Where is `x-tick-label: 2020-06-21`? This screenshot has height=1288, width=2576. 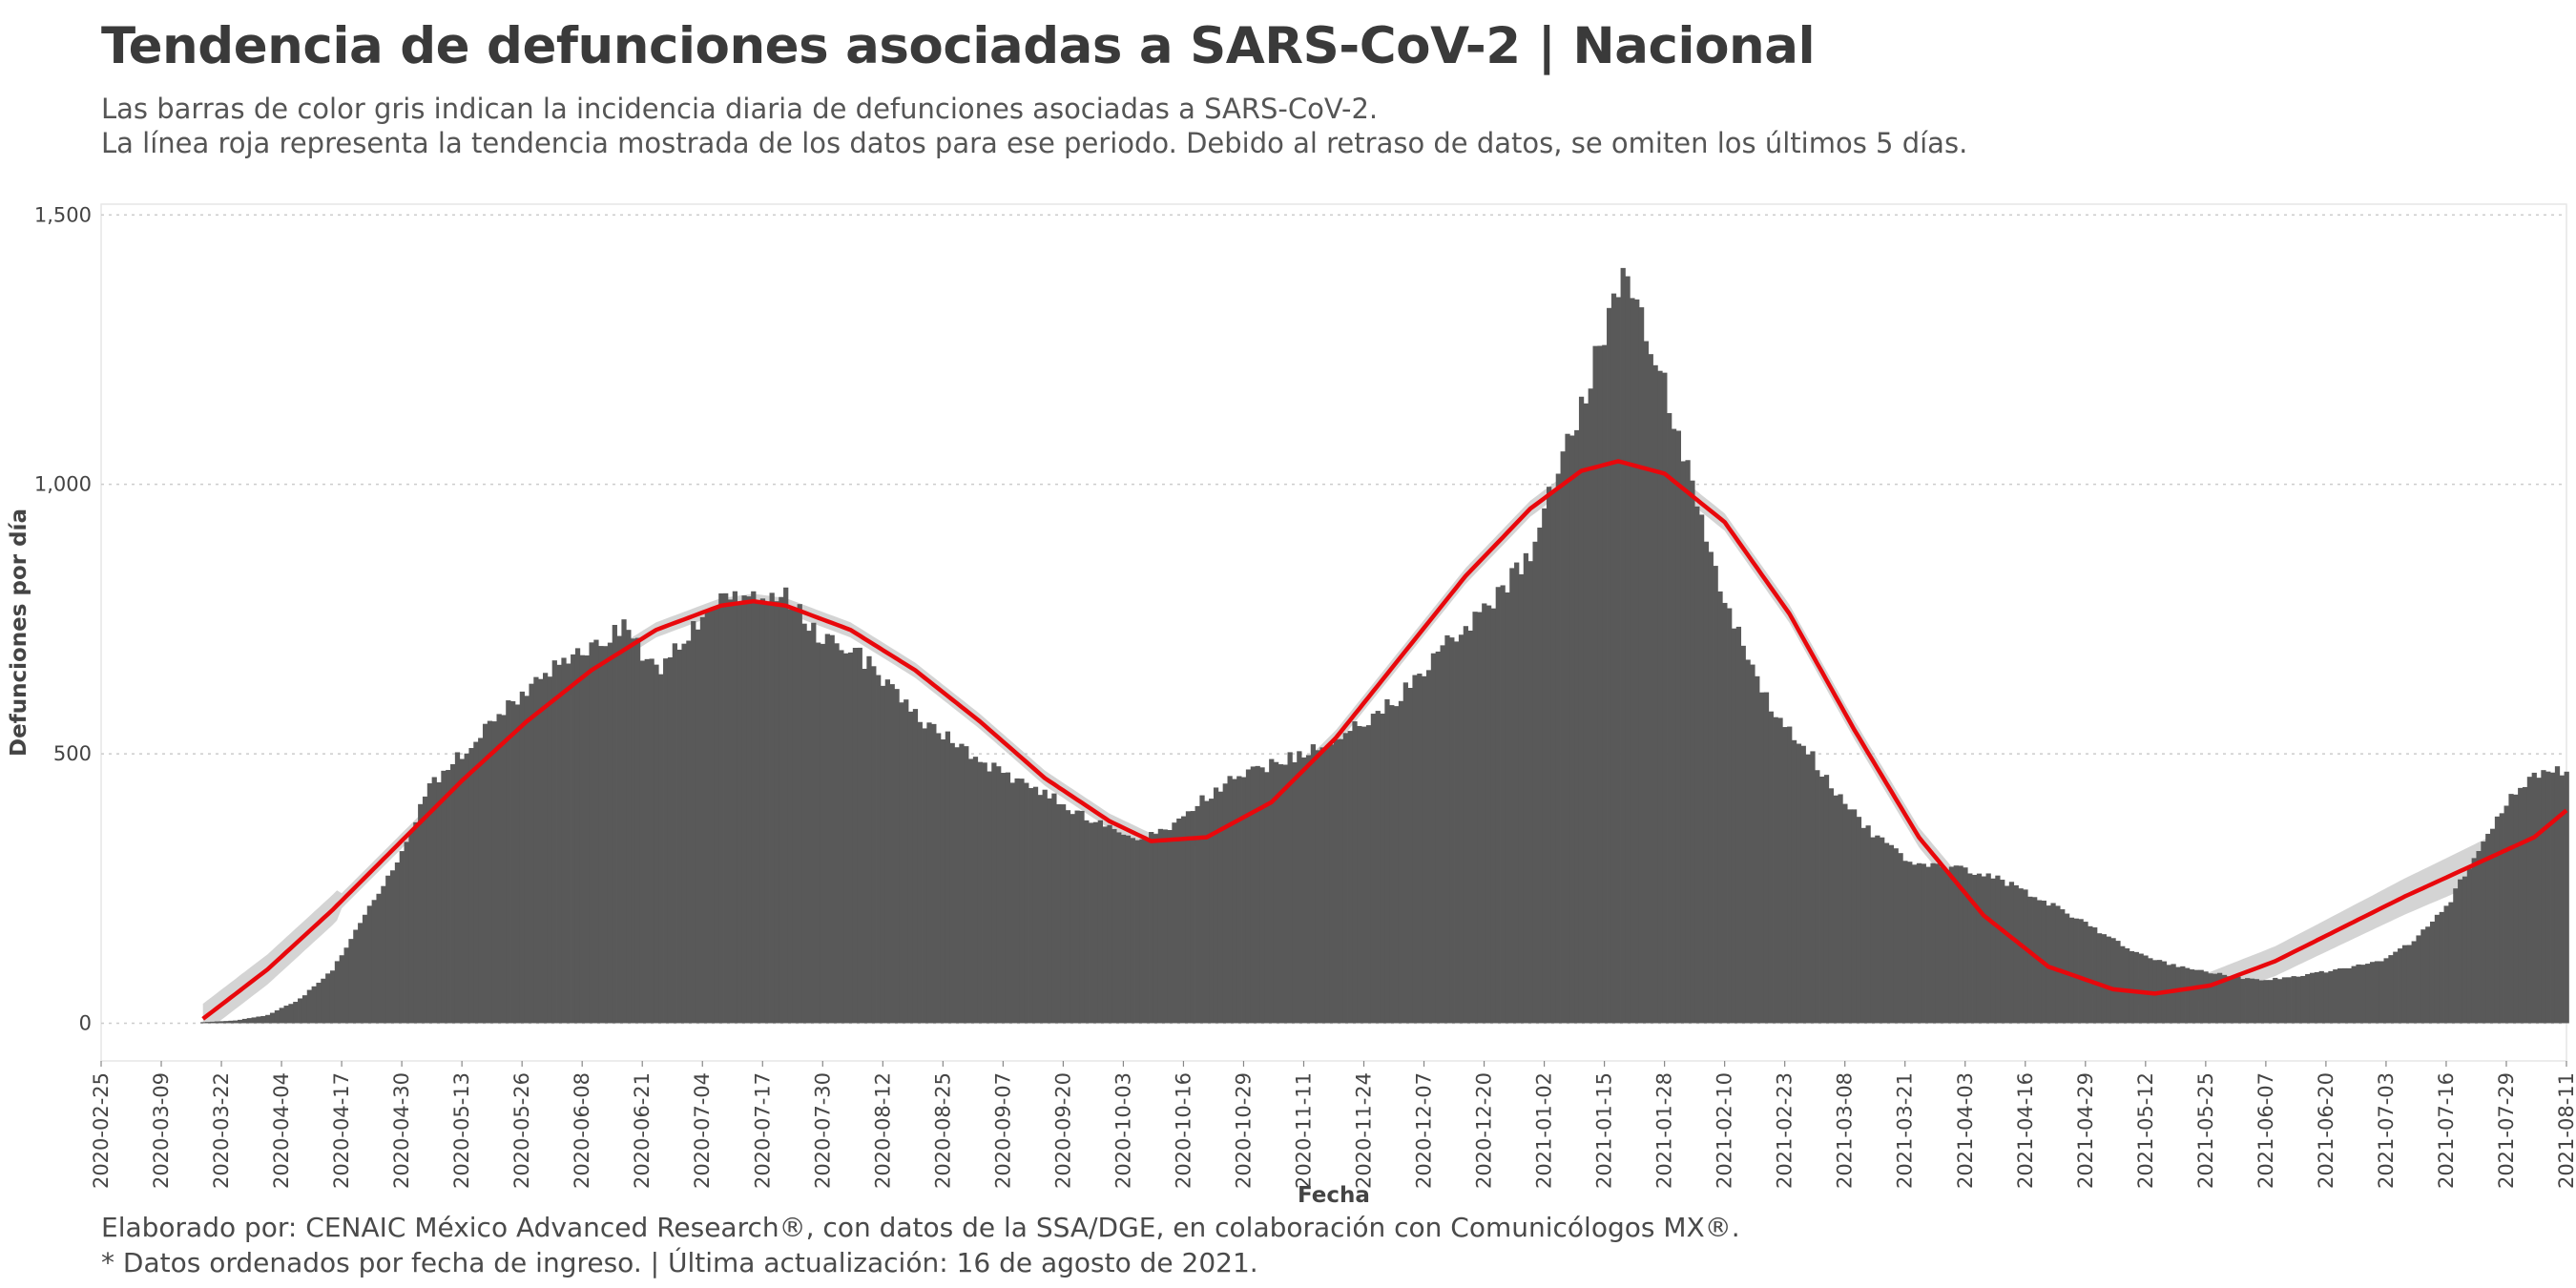
x-tick-label: 2020-06-21 is located at coordinates (642, 1130).